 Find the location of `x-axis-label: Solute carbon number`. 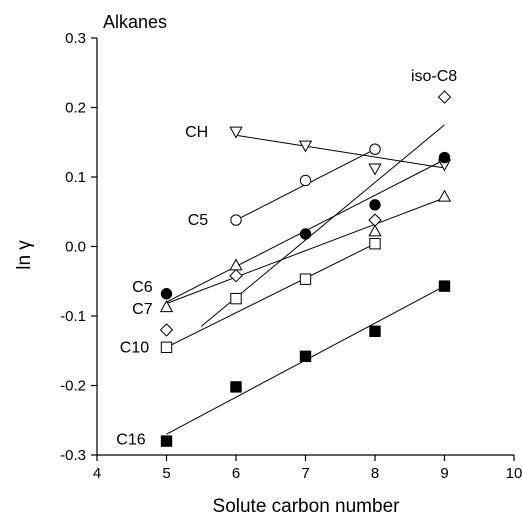

x-axis-label: Solute carbon number is located at coordinates (307, 506).